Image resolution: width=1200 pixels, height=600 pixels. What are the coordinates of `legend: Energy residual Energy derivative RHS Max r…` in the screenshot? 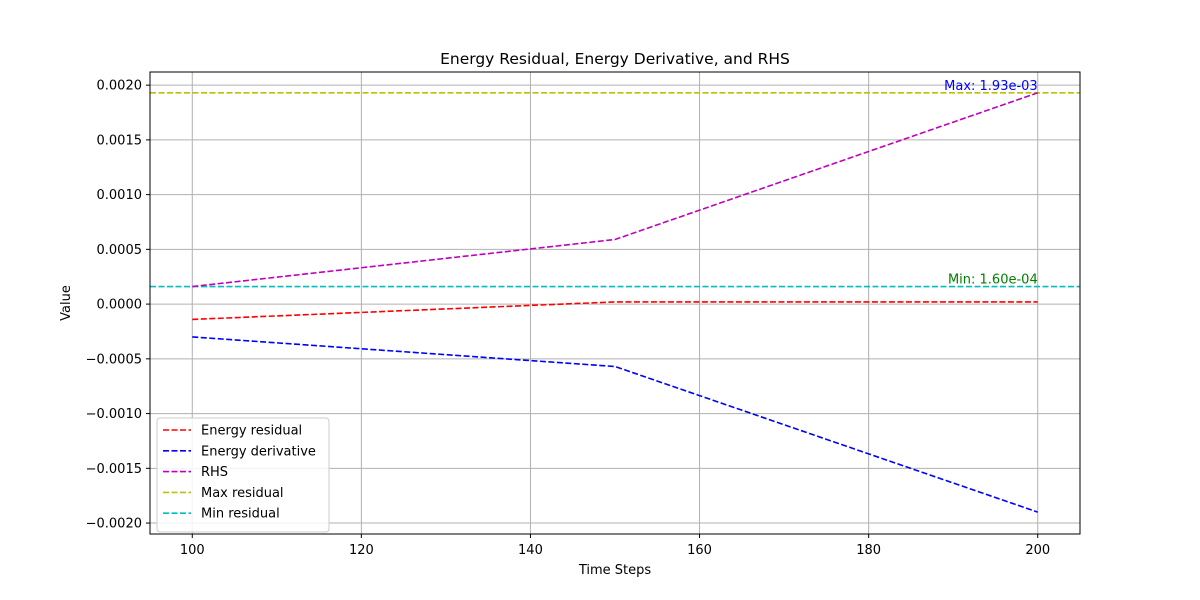 It's located at (243, 475).